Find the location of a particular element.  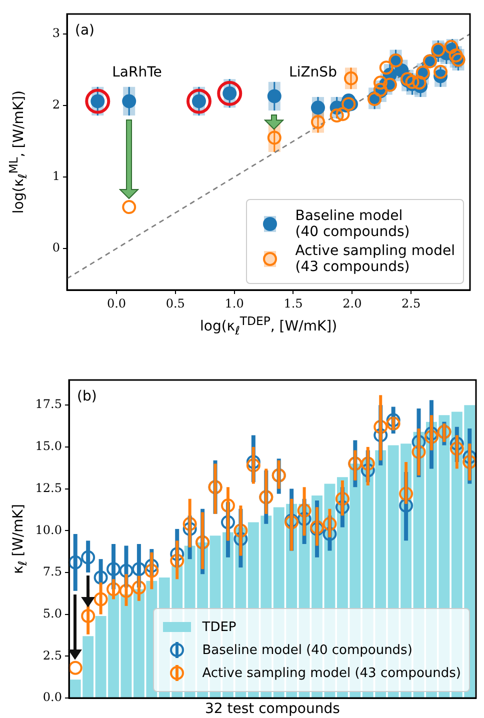

x-axis-title: log(κ$_{ℓ}$$^{TDEP}$, [W/mK]) is located at coordinates (269, 326).